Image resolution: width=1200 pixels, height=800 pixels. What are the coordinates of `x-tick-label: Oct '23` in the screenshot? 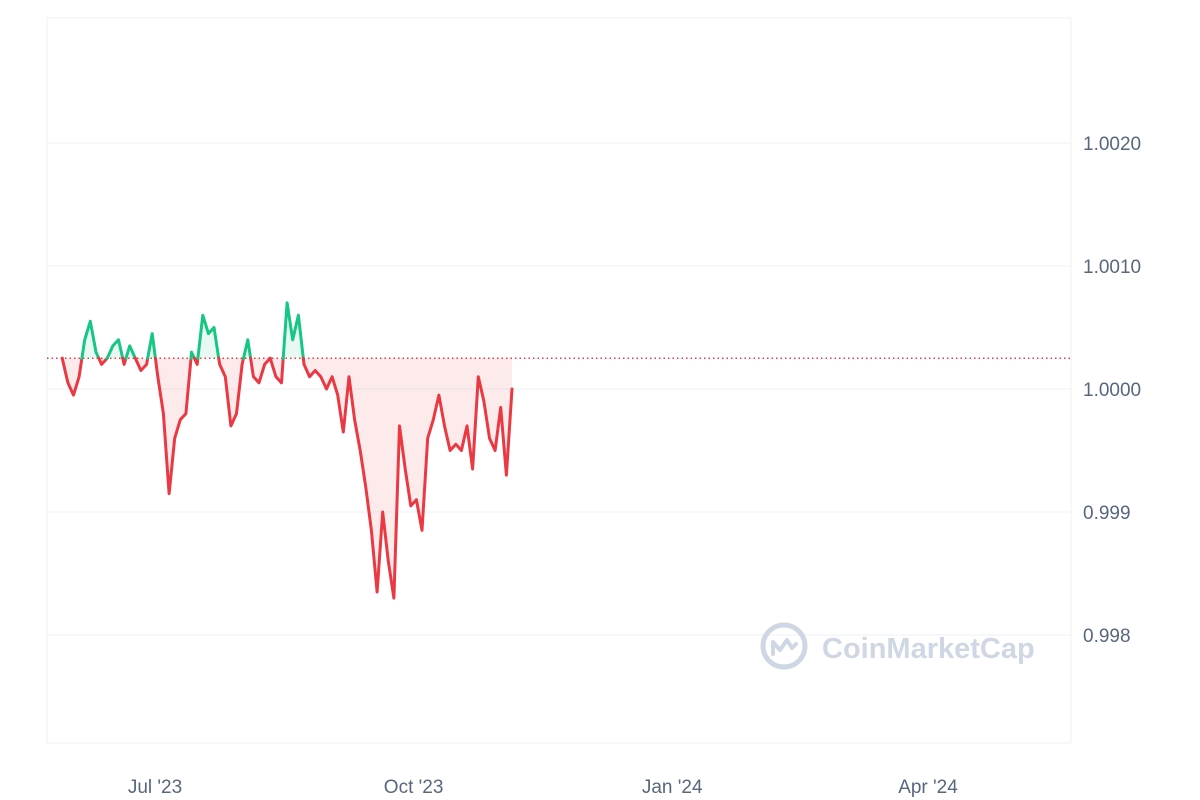 It's located at (414, 787).